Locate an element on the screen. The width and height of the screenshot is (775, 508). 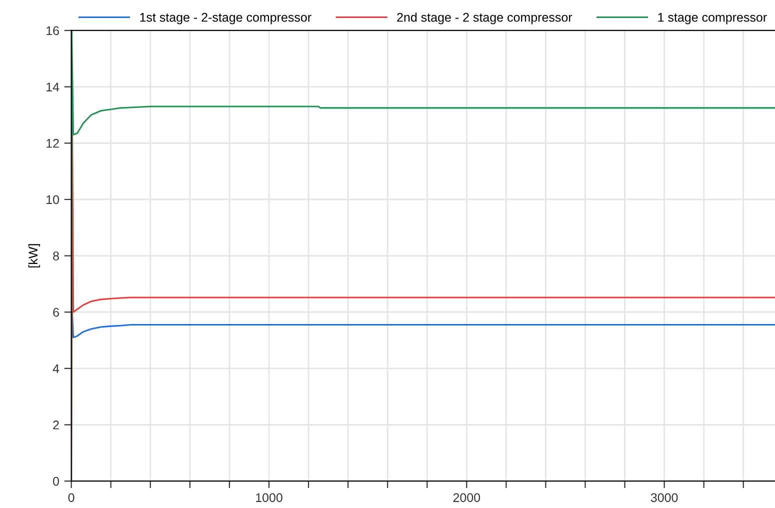
y-tick-label: 12 is located at coordinates (52, 143).